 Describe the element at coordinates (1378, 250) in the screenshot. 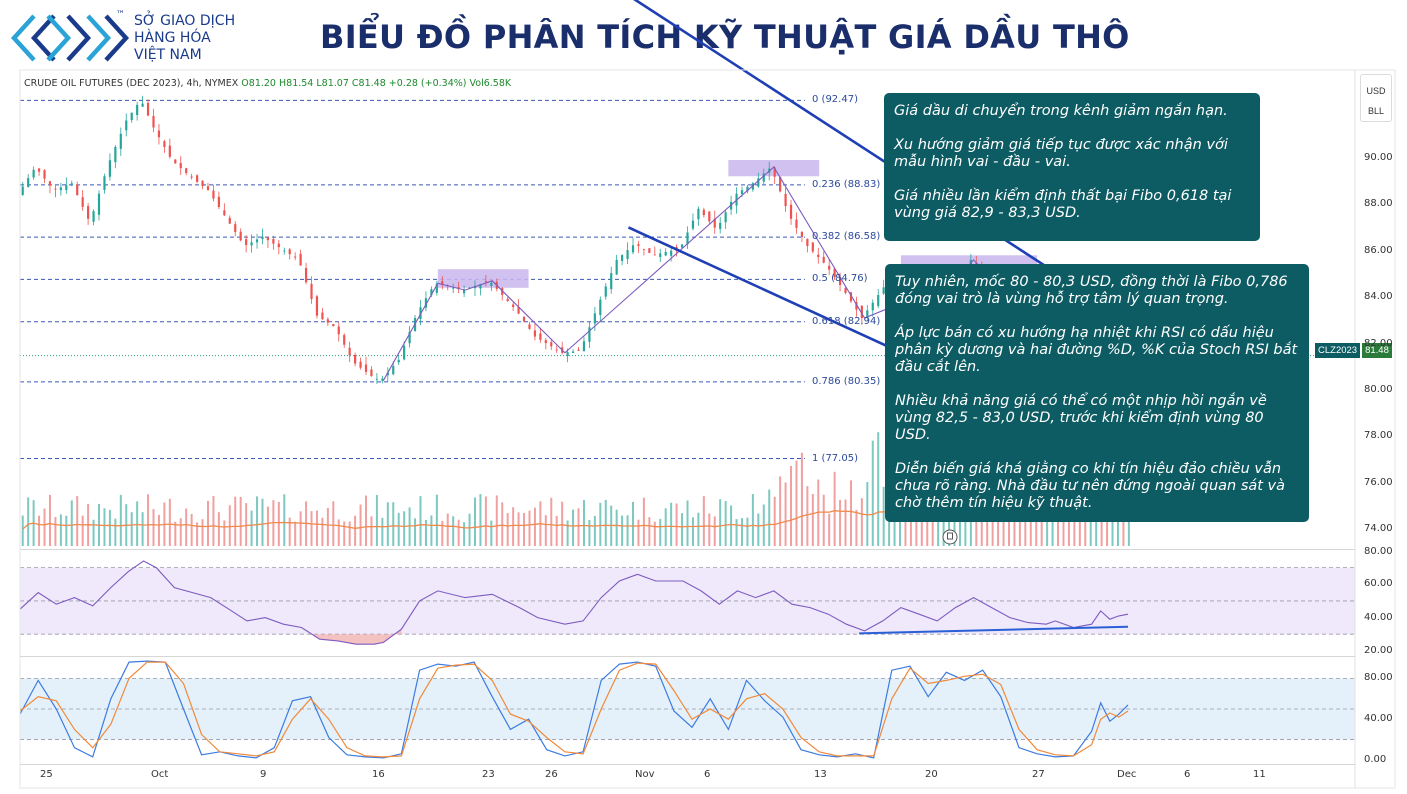

I see `y-tick-label: 86.00` at that location.